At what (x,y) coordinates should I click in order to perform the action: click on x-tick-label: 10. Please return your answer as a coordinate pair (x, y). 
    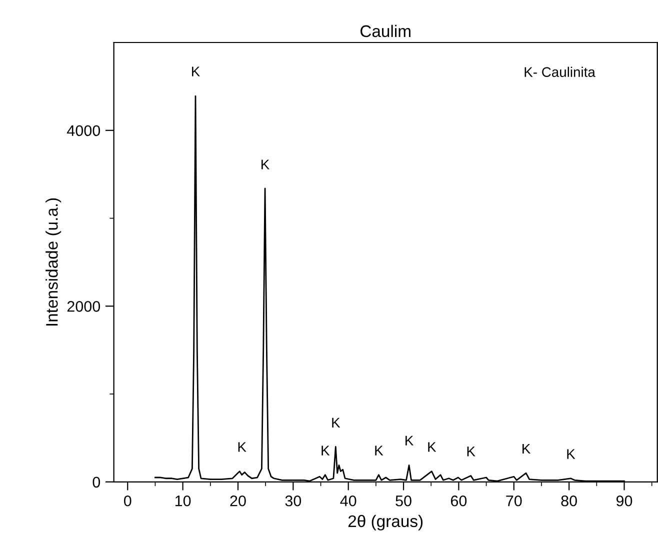
    Looking at the image, I should click on (183, 500).